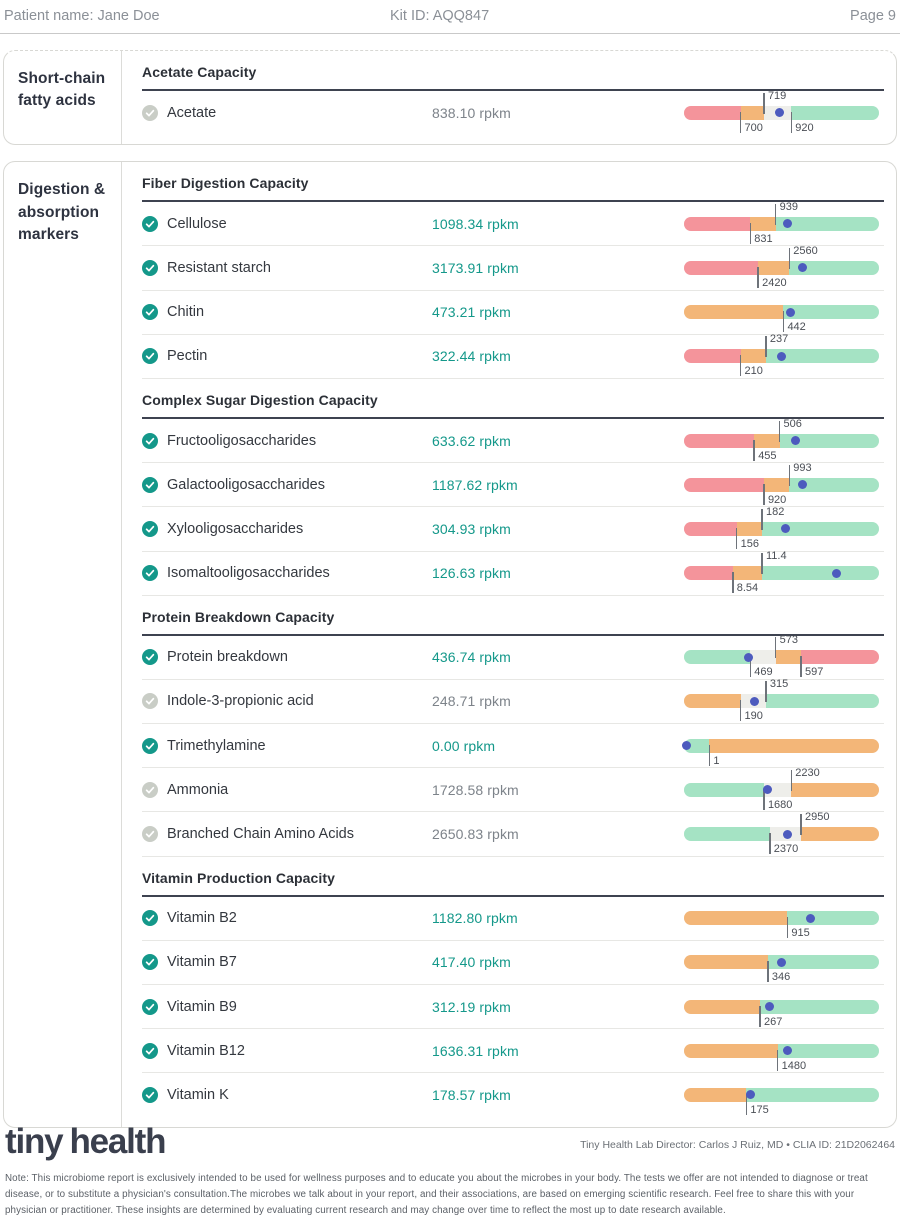  Describe the element at coordinates (197, 223) in the screenshot. I see `marker-label: Cellulose` at that location.